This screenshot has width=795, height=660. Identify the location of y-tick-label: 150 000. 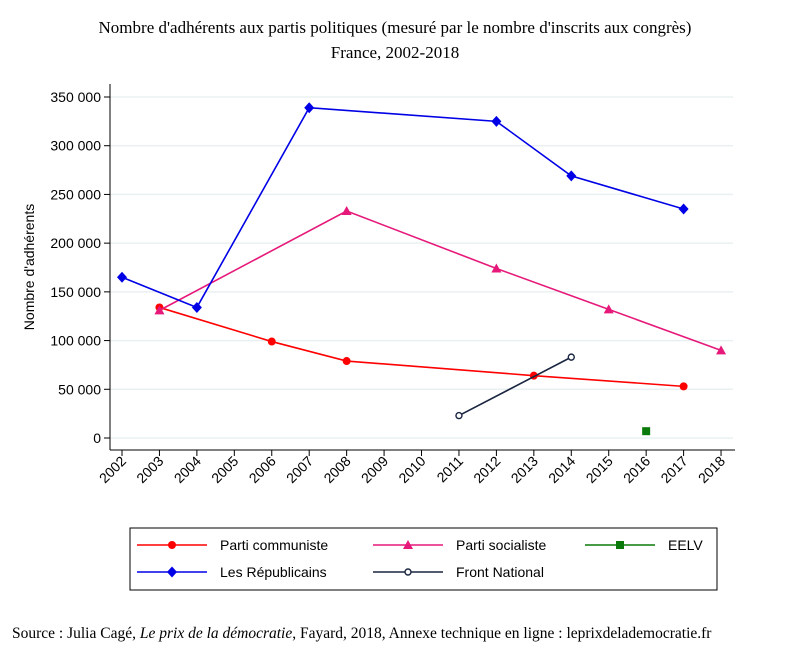
(75, 292).